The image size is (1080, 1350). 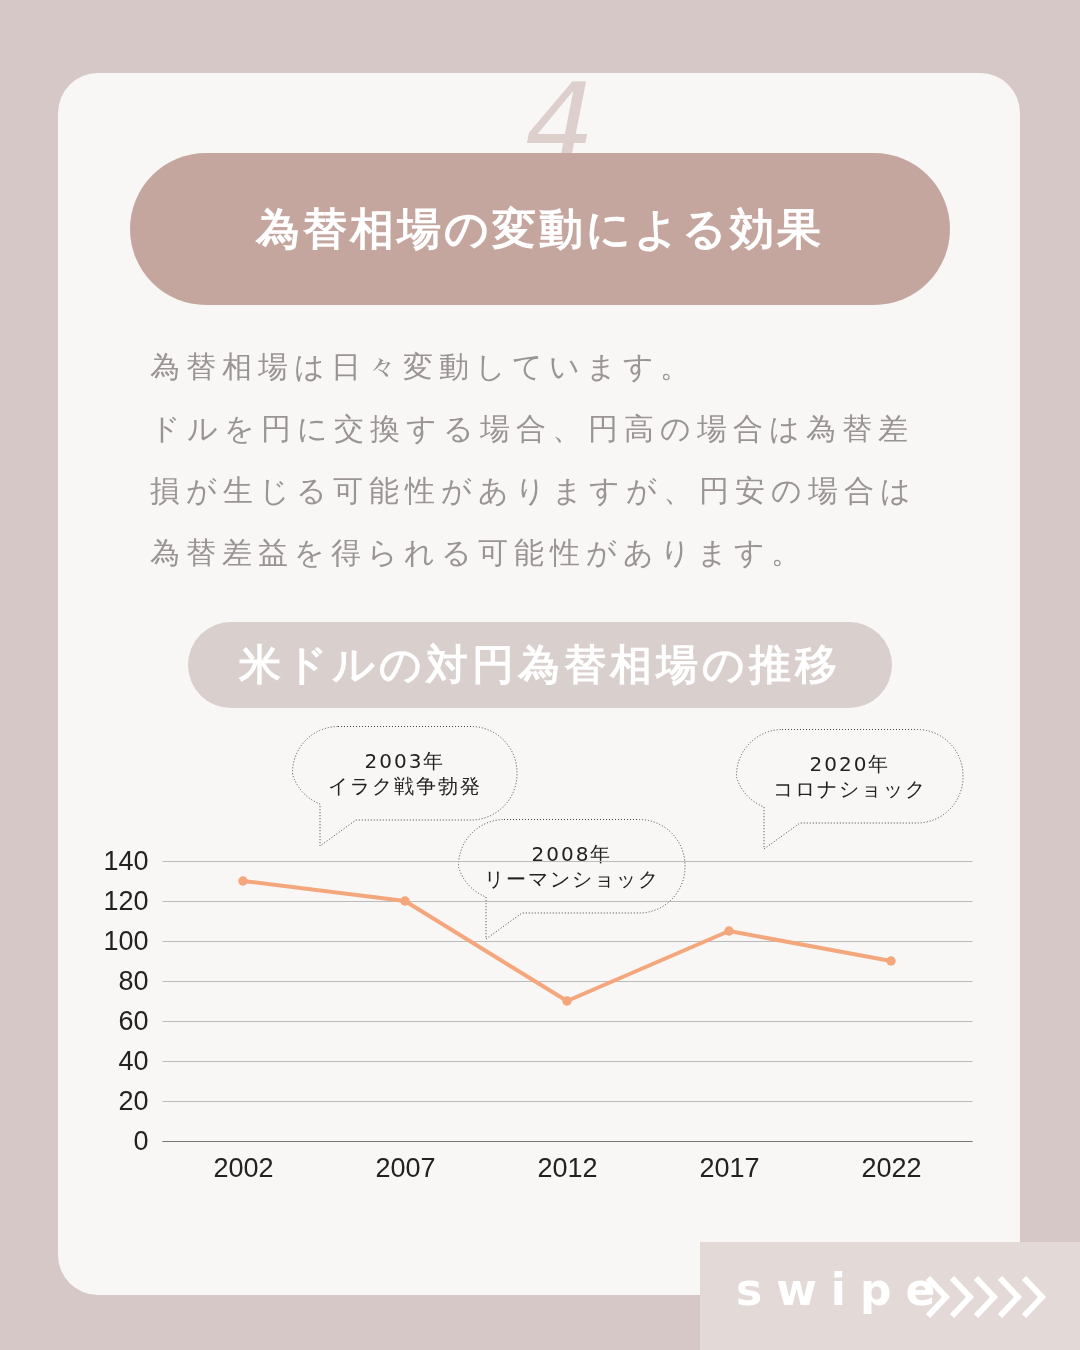 I want to click on y-tick-label: 40, so click(x=133, y=1060).